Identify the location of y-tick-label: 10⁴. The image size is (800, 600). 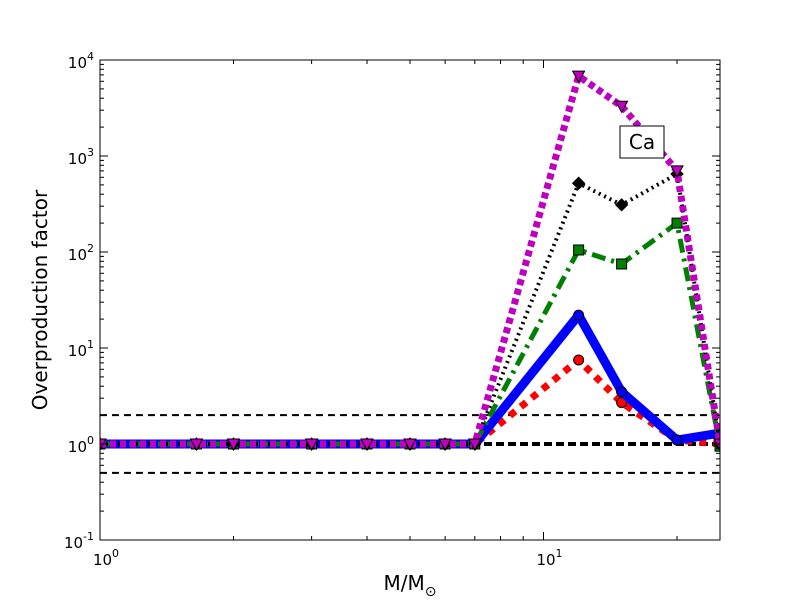
(81, 61).